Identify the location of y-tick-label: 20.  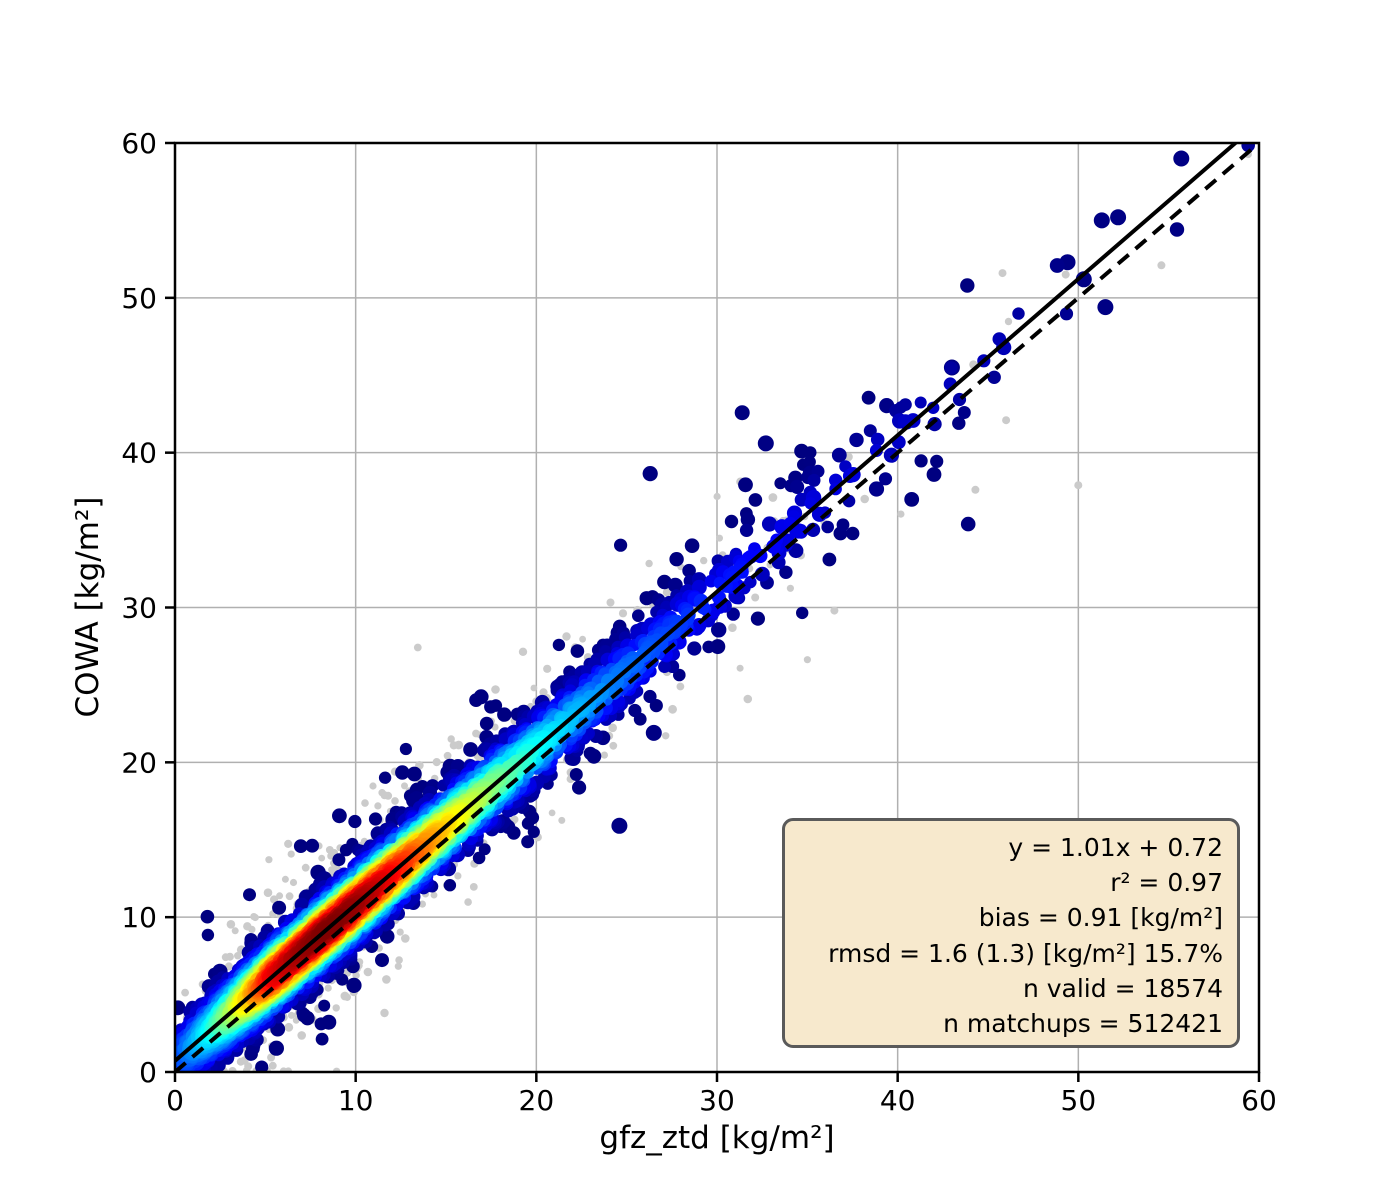
(139, 762).